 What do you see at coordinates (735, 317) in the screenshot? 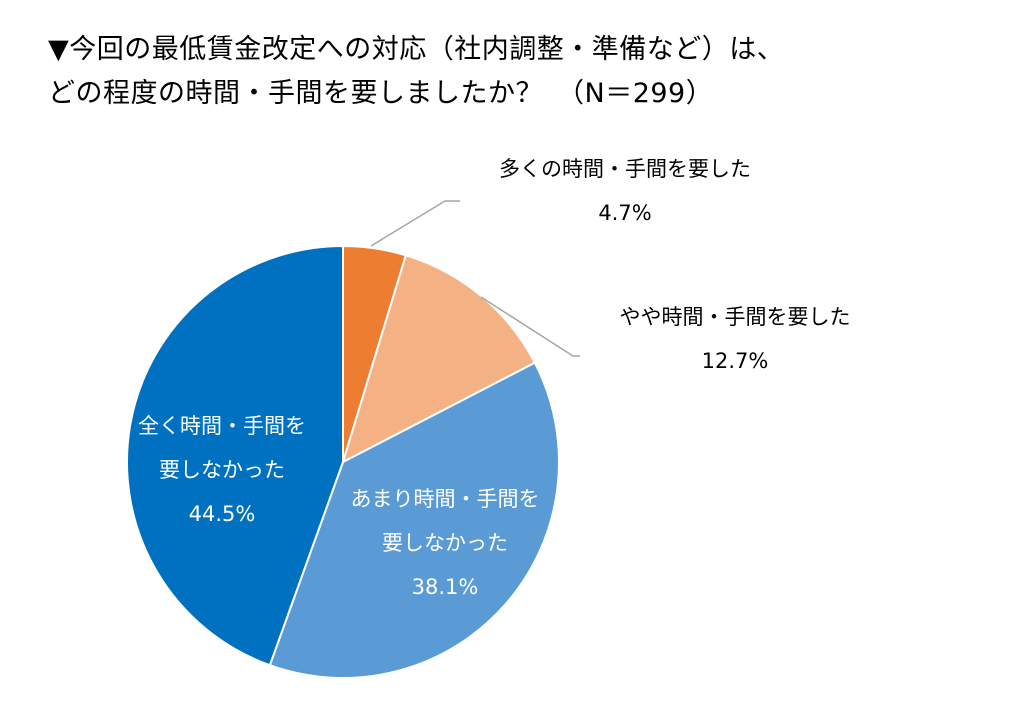
I see `slice-label-2-line-1: やや時間・手間を要した` at bounding box center [735, 317].